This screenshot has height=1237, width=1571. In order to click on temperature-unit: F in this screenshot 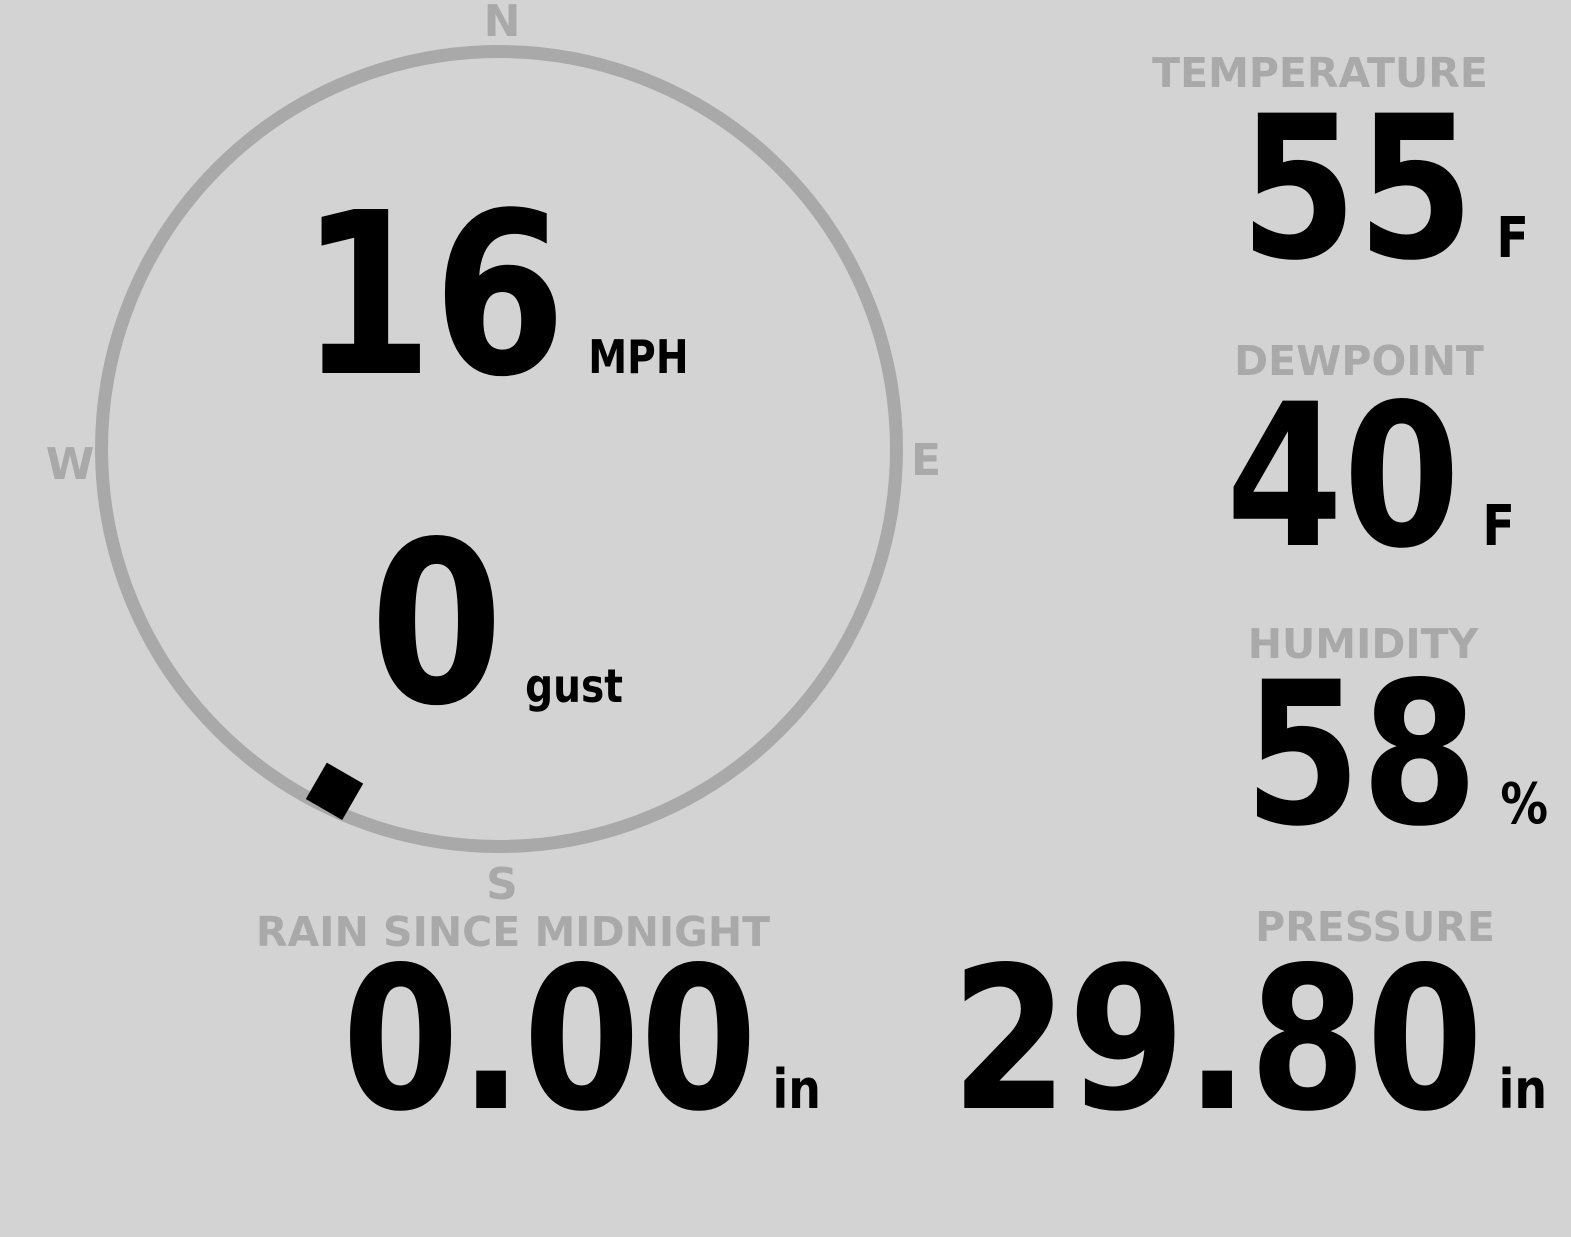, I will do `click(1512, 238)`.